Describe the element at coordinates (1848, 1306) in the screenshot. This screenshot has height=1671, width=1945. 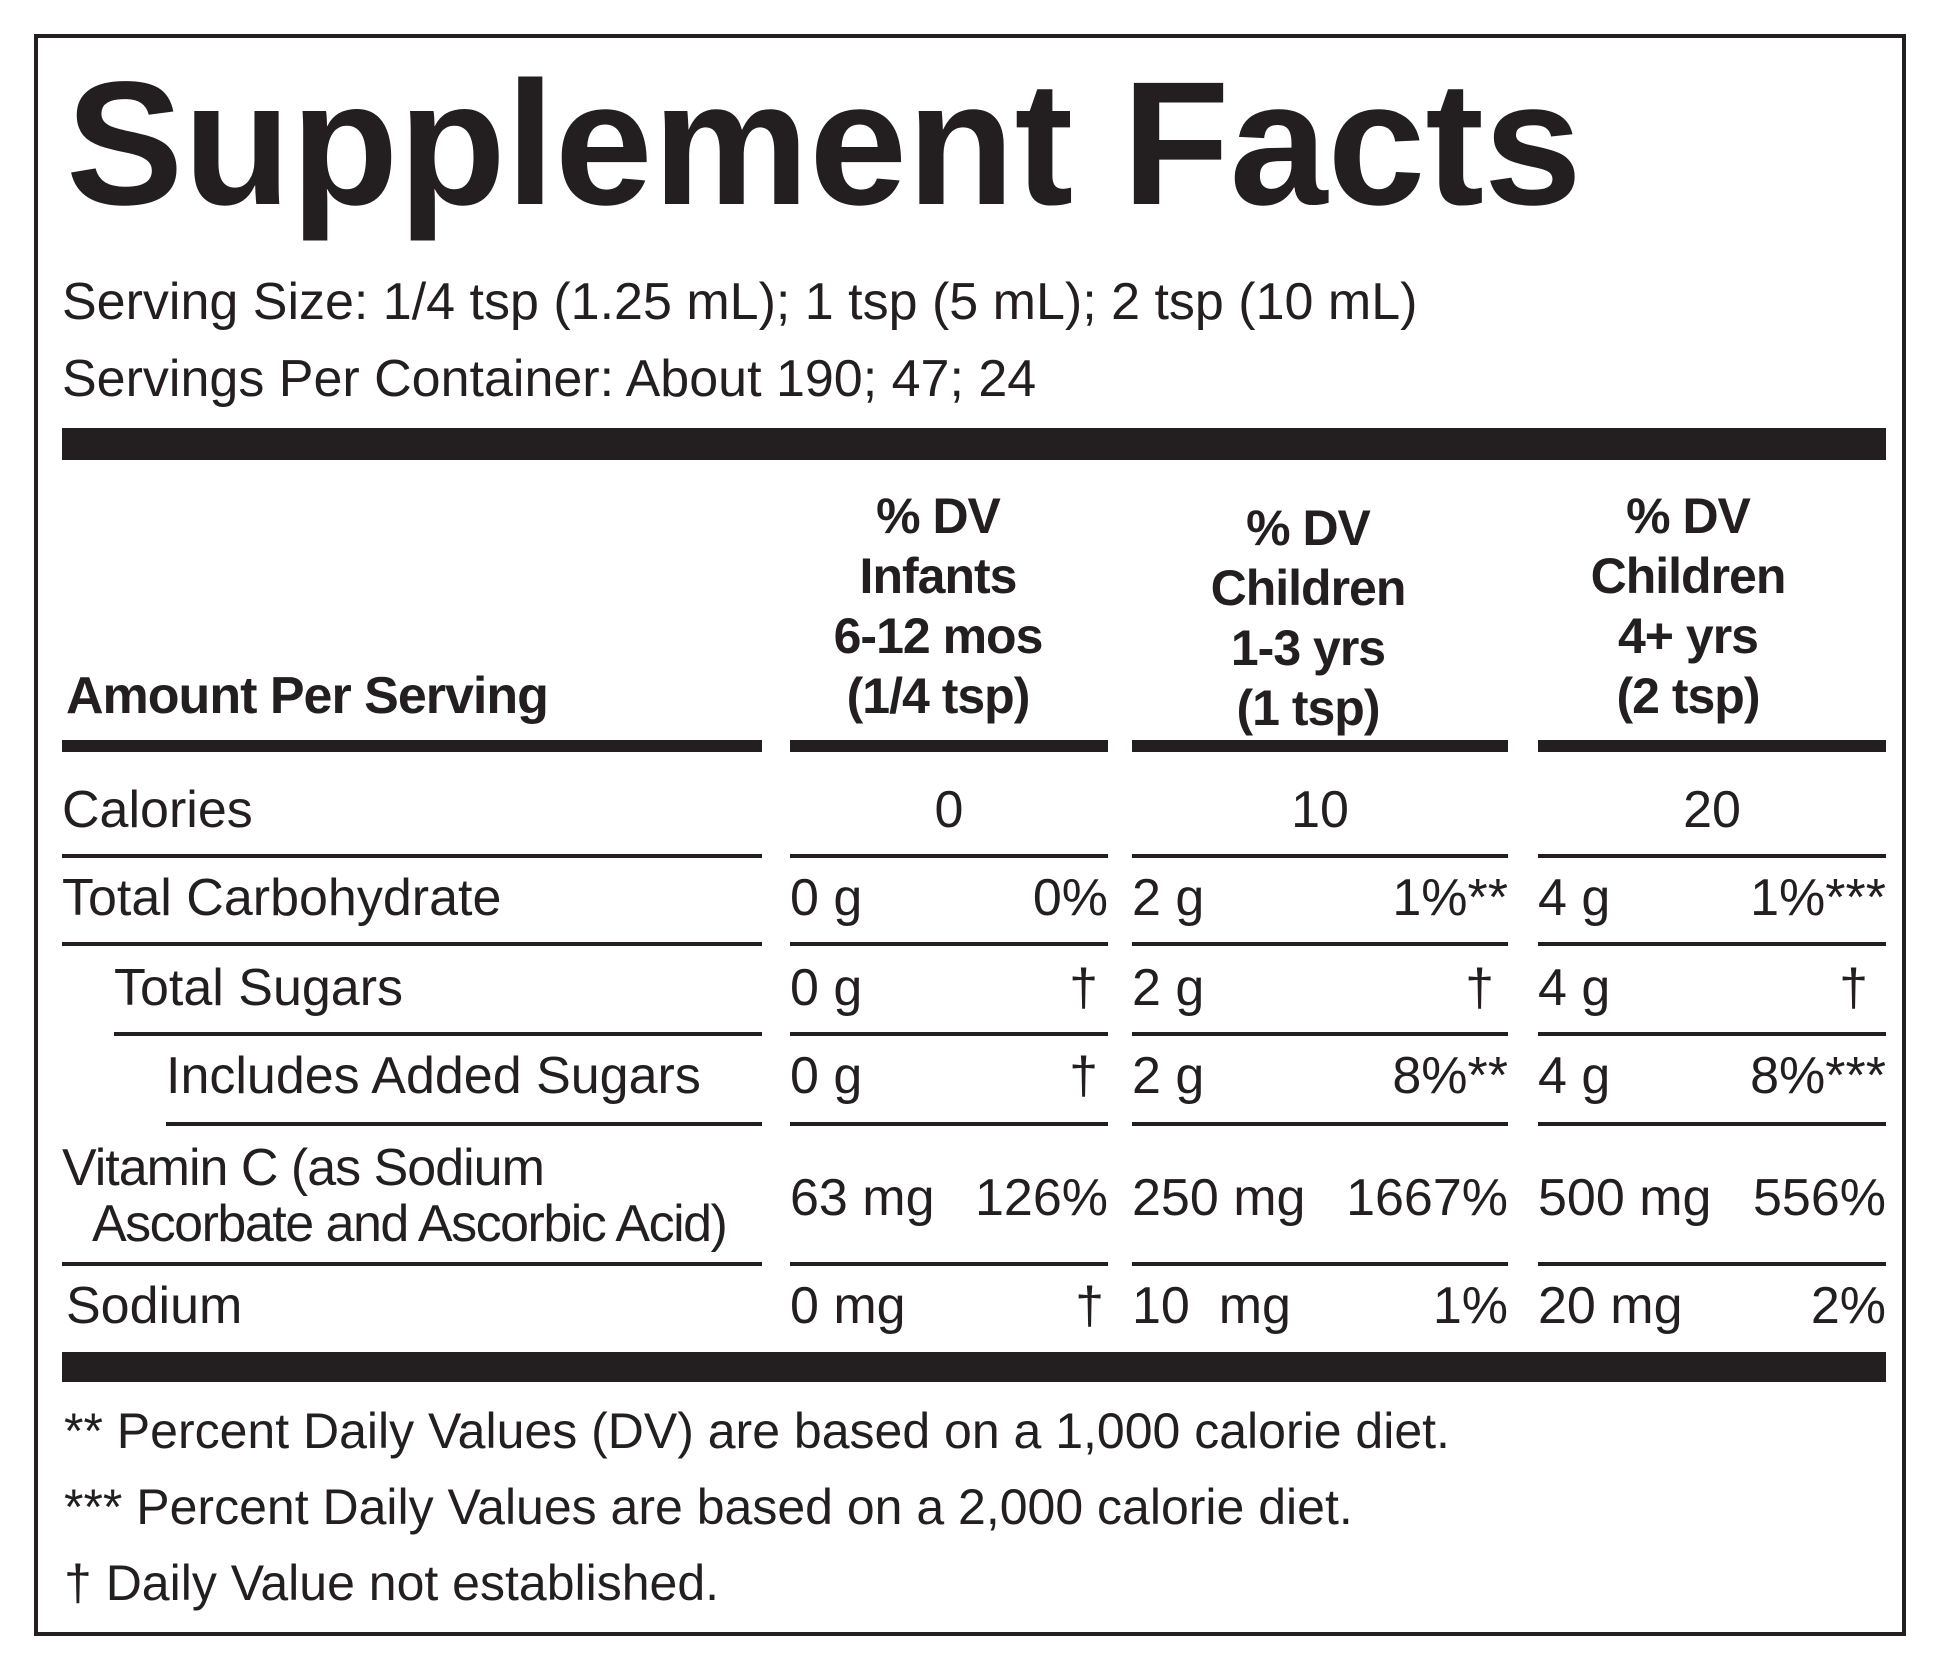
I see `sodium-dv-children-4plus: 2%` at that location.